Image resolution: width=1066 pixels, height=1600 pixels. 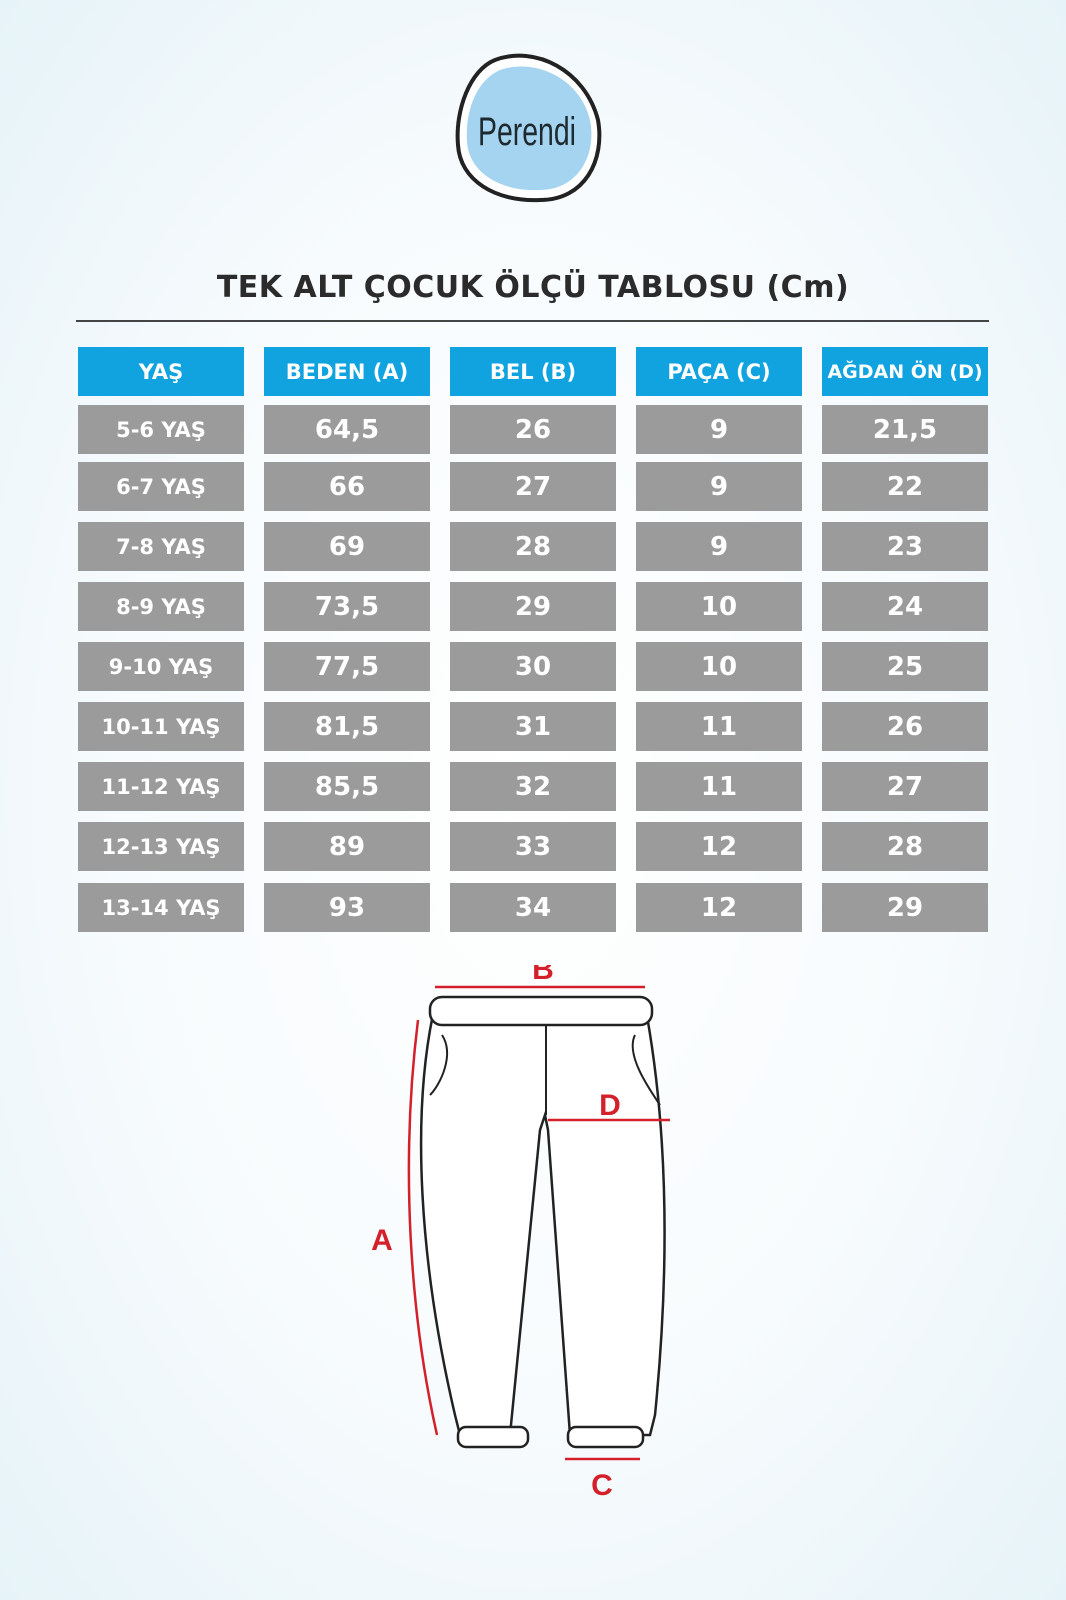 What do you see at coordinates (347, 546) in the screenshot?
I see `cell-beden: 69` at bounding box center [347, 546].